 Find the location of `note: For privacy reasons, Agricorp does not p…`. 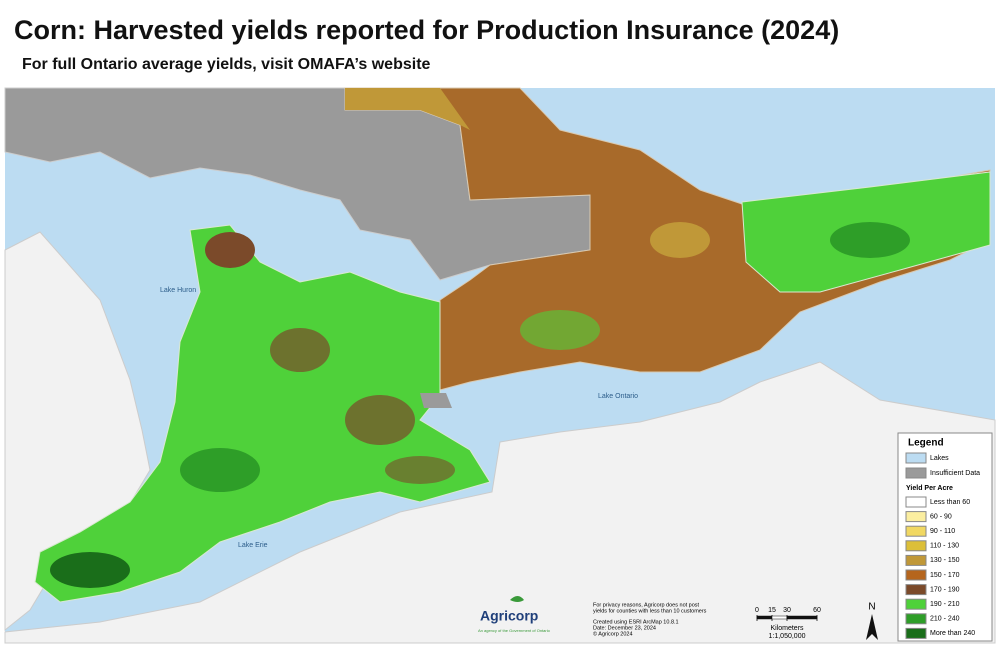

note: For privacy reasons, Agricorp does not p… is located at coordinates (646, 605).